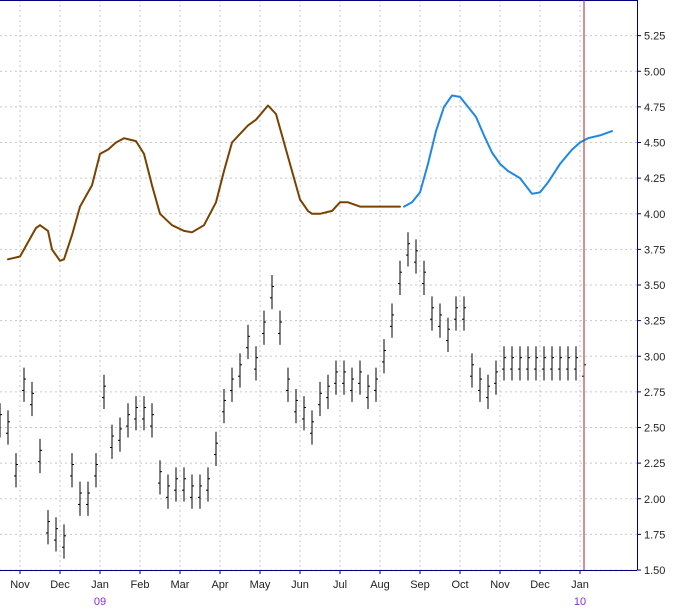 The width and height of the screenshot is (674, 612). What do you see at coordinates (420, 585) in the screenshot?
I see `x-tick-label: Sep` at bounding box center [420, 585].